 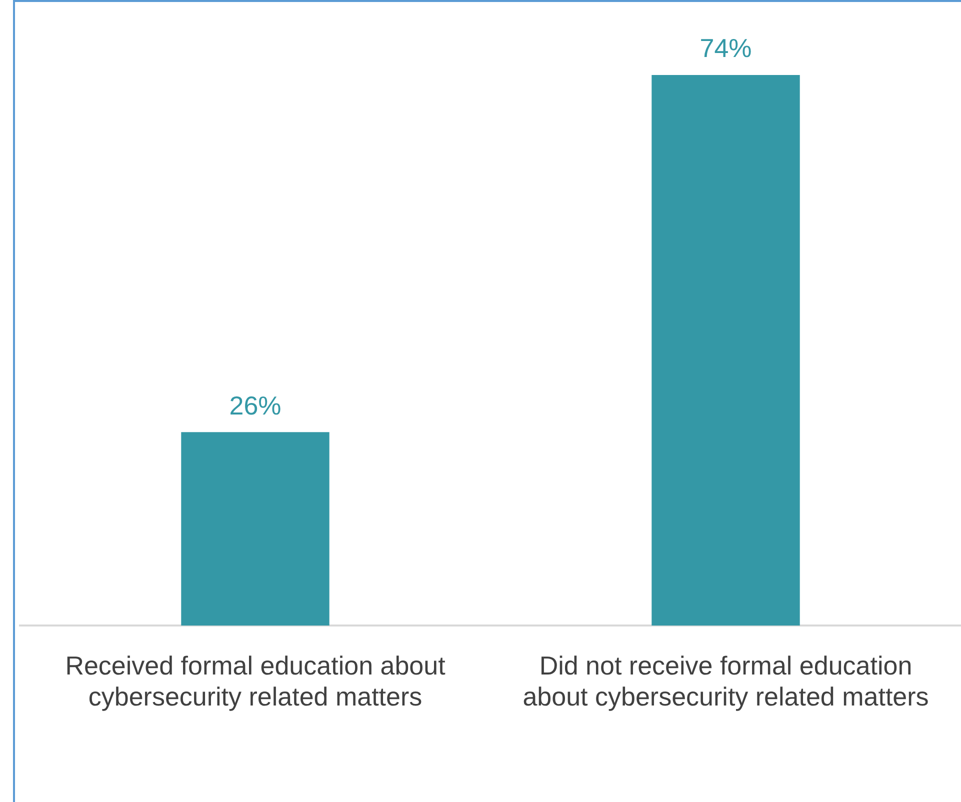 I want to click on x-tick-label: Received formal education about cybersecurity related matters, so click(x=255, y=681).